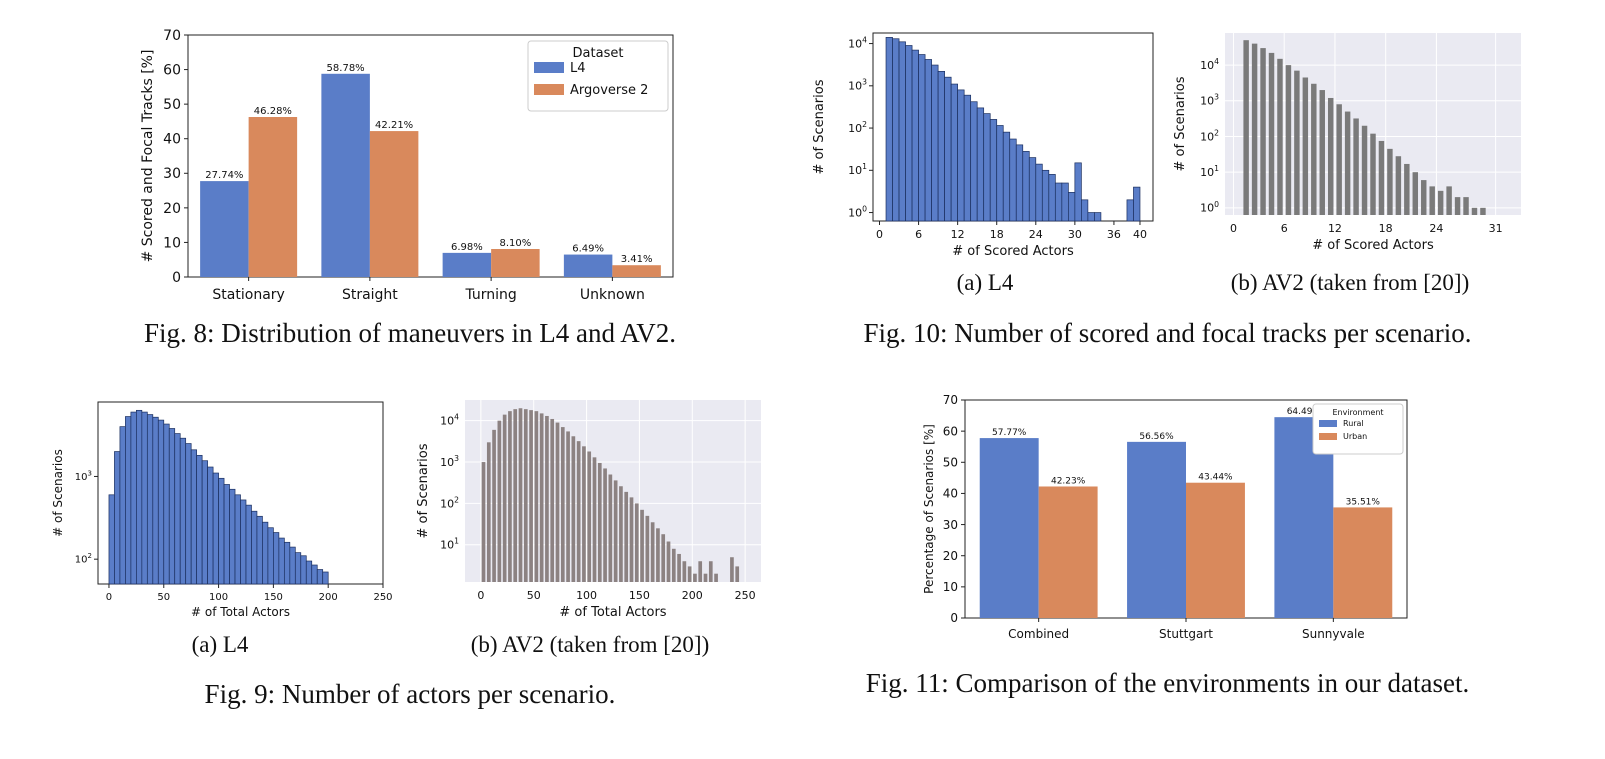 The height and width of the screenshot is (759, 1605). Describe the element at coordinates (950, 431) in the screenshot. I see `y-tick-label: 60` at that location.